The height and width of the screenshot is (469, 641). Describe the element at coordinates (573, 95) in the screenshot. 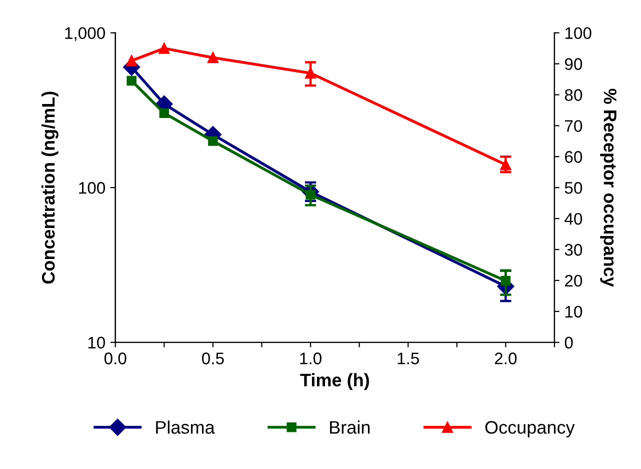

I see `y2-tick-label: 80` at that location.